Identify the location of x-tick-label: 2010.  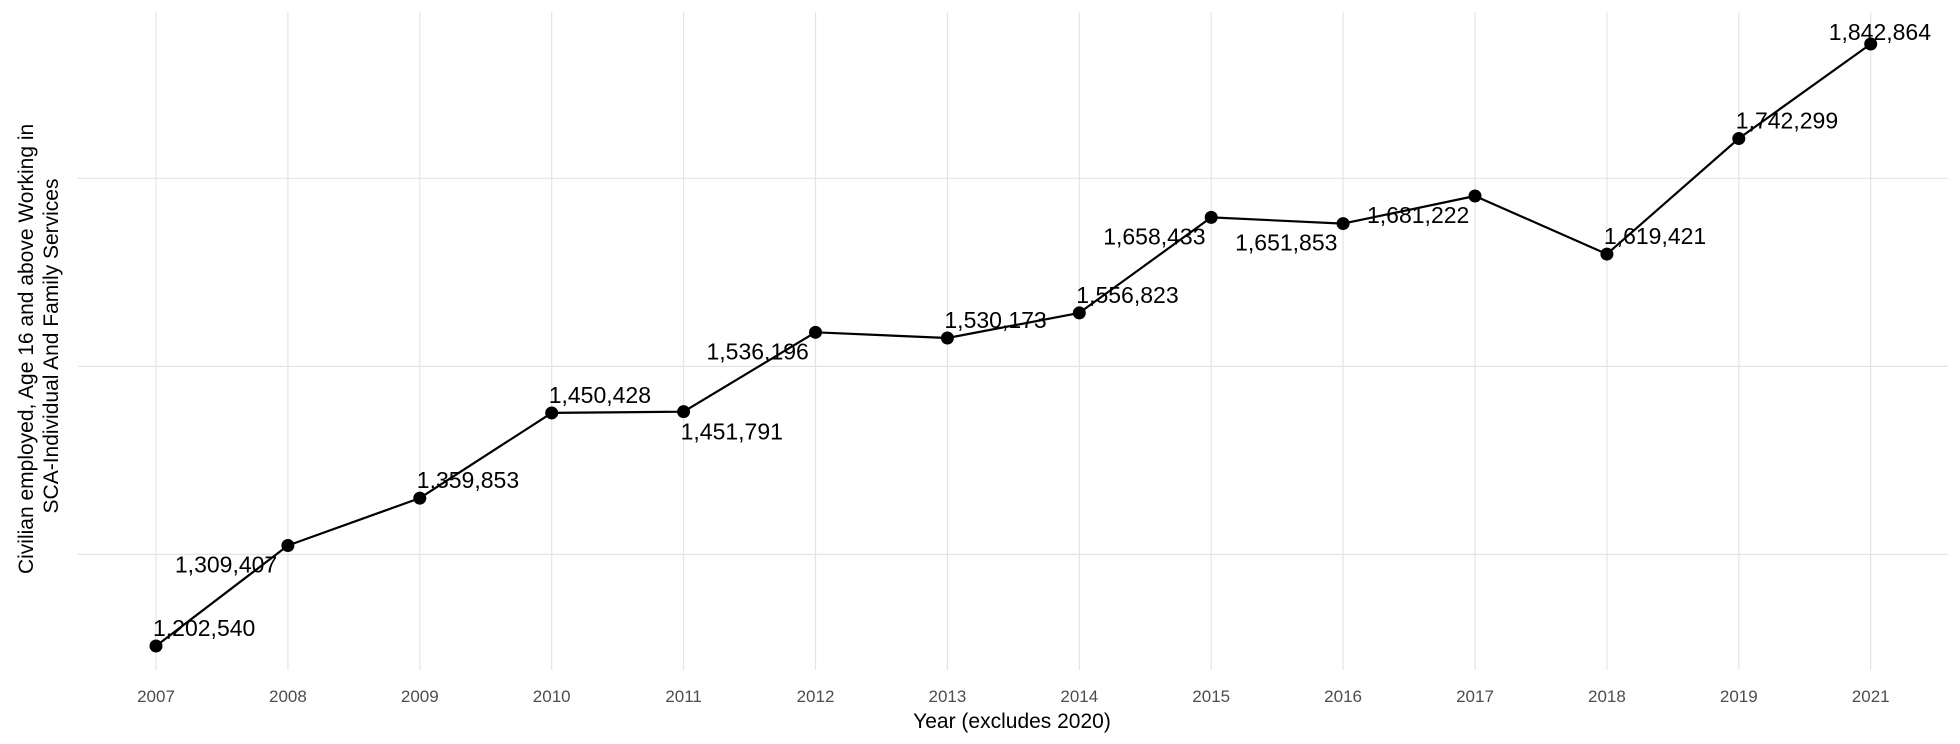
(552, 696).